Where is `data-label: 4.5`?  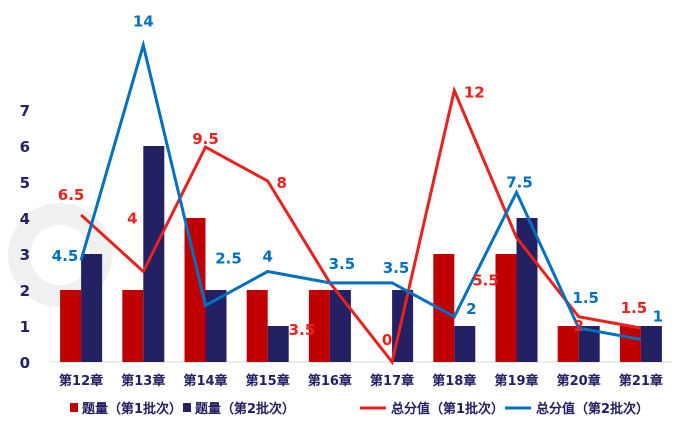
data-label: 4.5 is located at coordinates (65, 256).